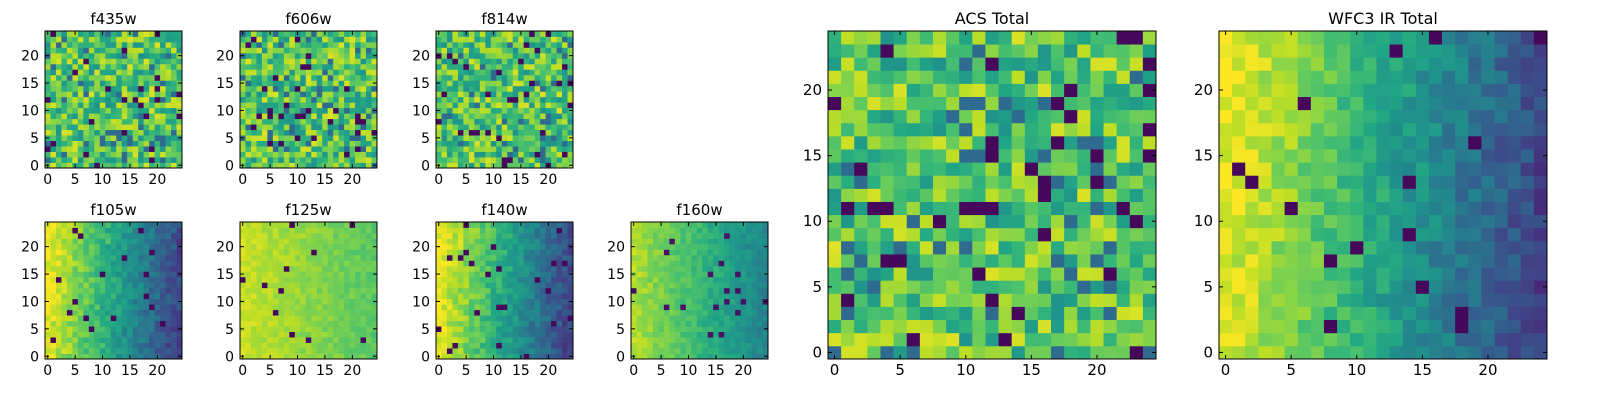  What do you see at coordinates (466, 180) in the screenshot?
I see `x-tick-label: 5` at bounding box center [466, 180].